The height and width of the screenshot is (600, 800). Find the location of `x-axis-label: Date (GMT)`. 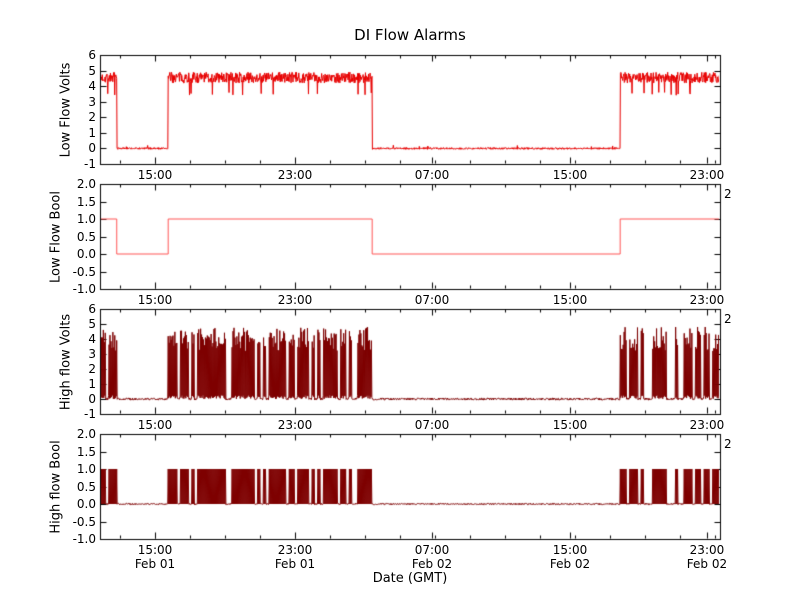

x-axis-label: Date (GMT) is located at coordinates (410, 578).